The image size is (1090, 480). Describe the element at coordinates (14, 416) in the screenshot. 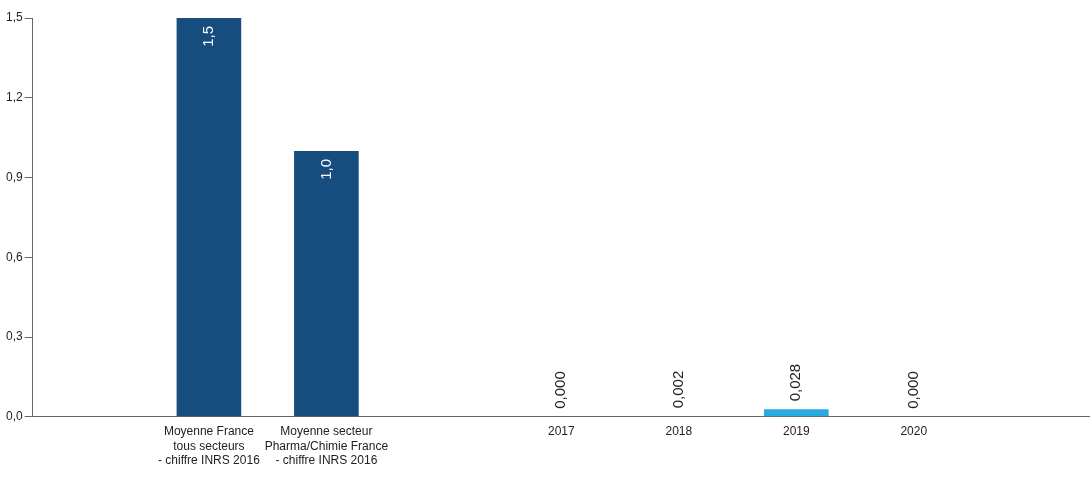

I see `y-tick-label: 0,0` at that location.